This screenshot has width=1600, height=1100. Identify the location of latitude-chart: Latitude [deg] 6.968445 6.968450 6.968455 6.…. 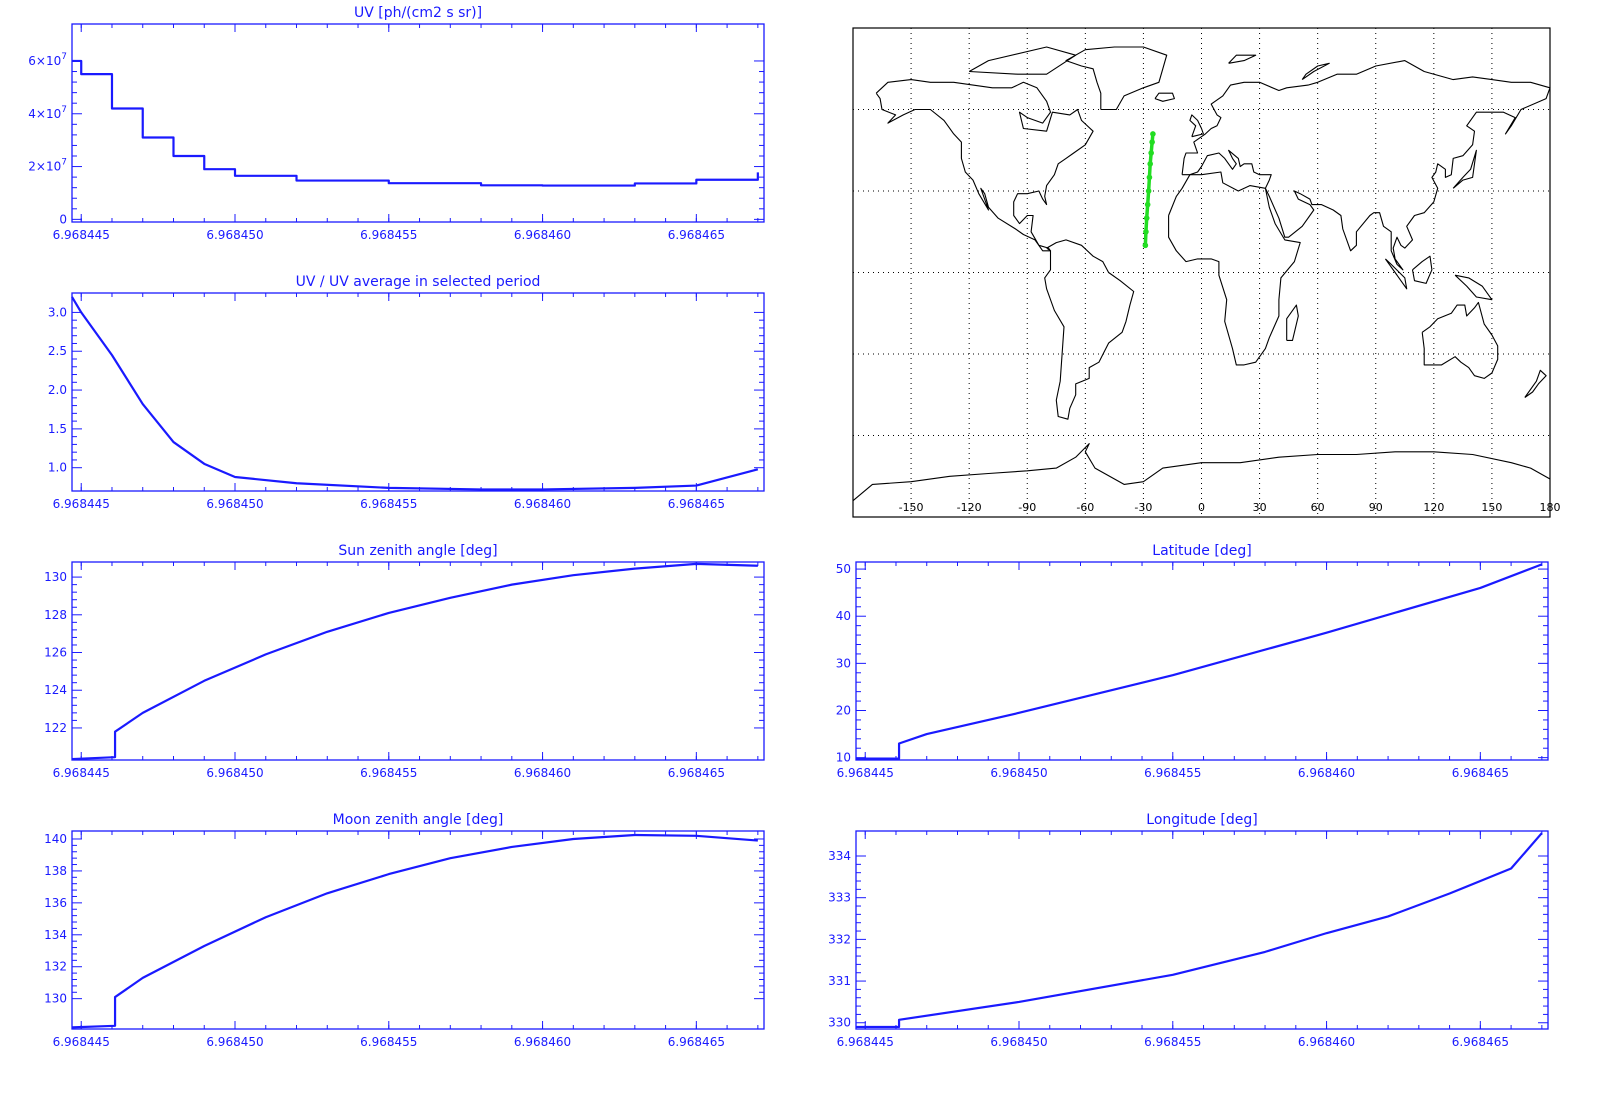
(1192, 661).